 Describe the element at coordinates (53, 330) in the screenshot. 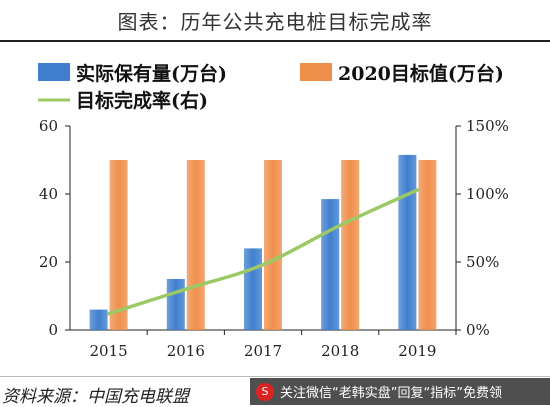

I see `y-tick-label-left: 0` at that location.